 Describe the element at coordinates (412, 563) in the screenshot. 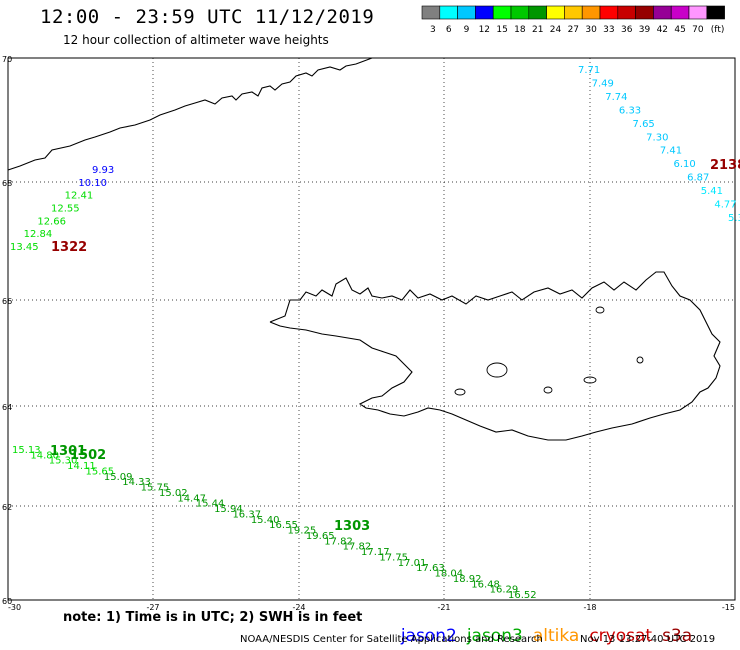

I see `wave-height-label: 17.01` at that location.